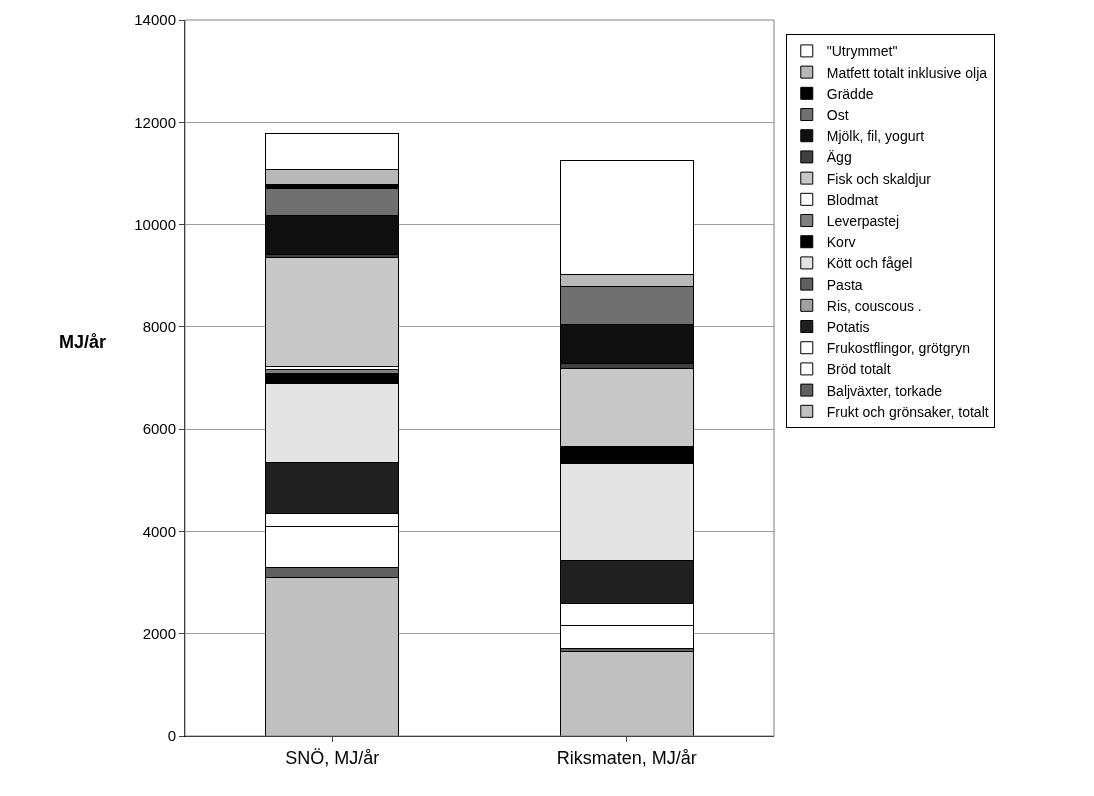 The image size is (1094, 796). Describe the element at coordinates (862, 51) in the screenshot. I see `legend-label: "Utrymmet"` at that location.